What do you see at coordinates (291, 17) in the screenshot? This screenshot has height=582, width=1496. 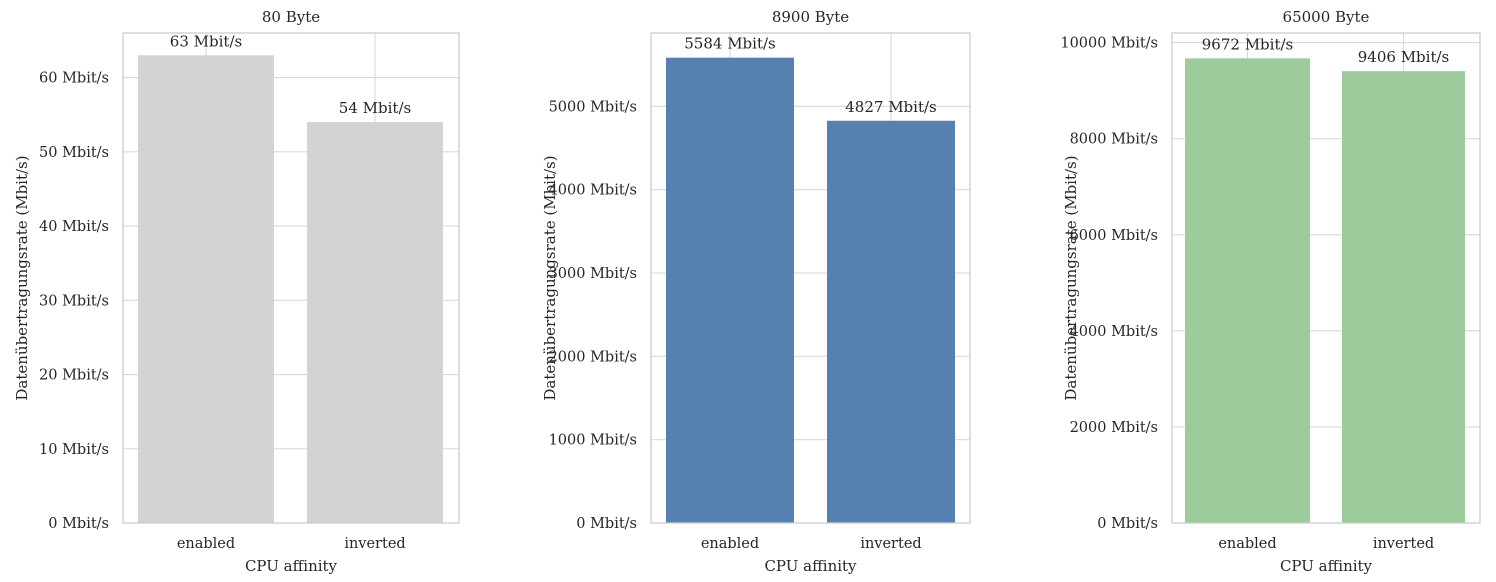 I see `chart-title: 80 Byte` at bounding box center [291, 17].